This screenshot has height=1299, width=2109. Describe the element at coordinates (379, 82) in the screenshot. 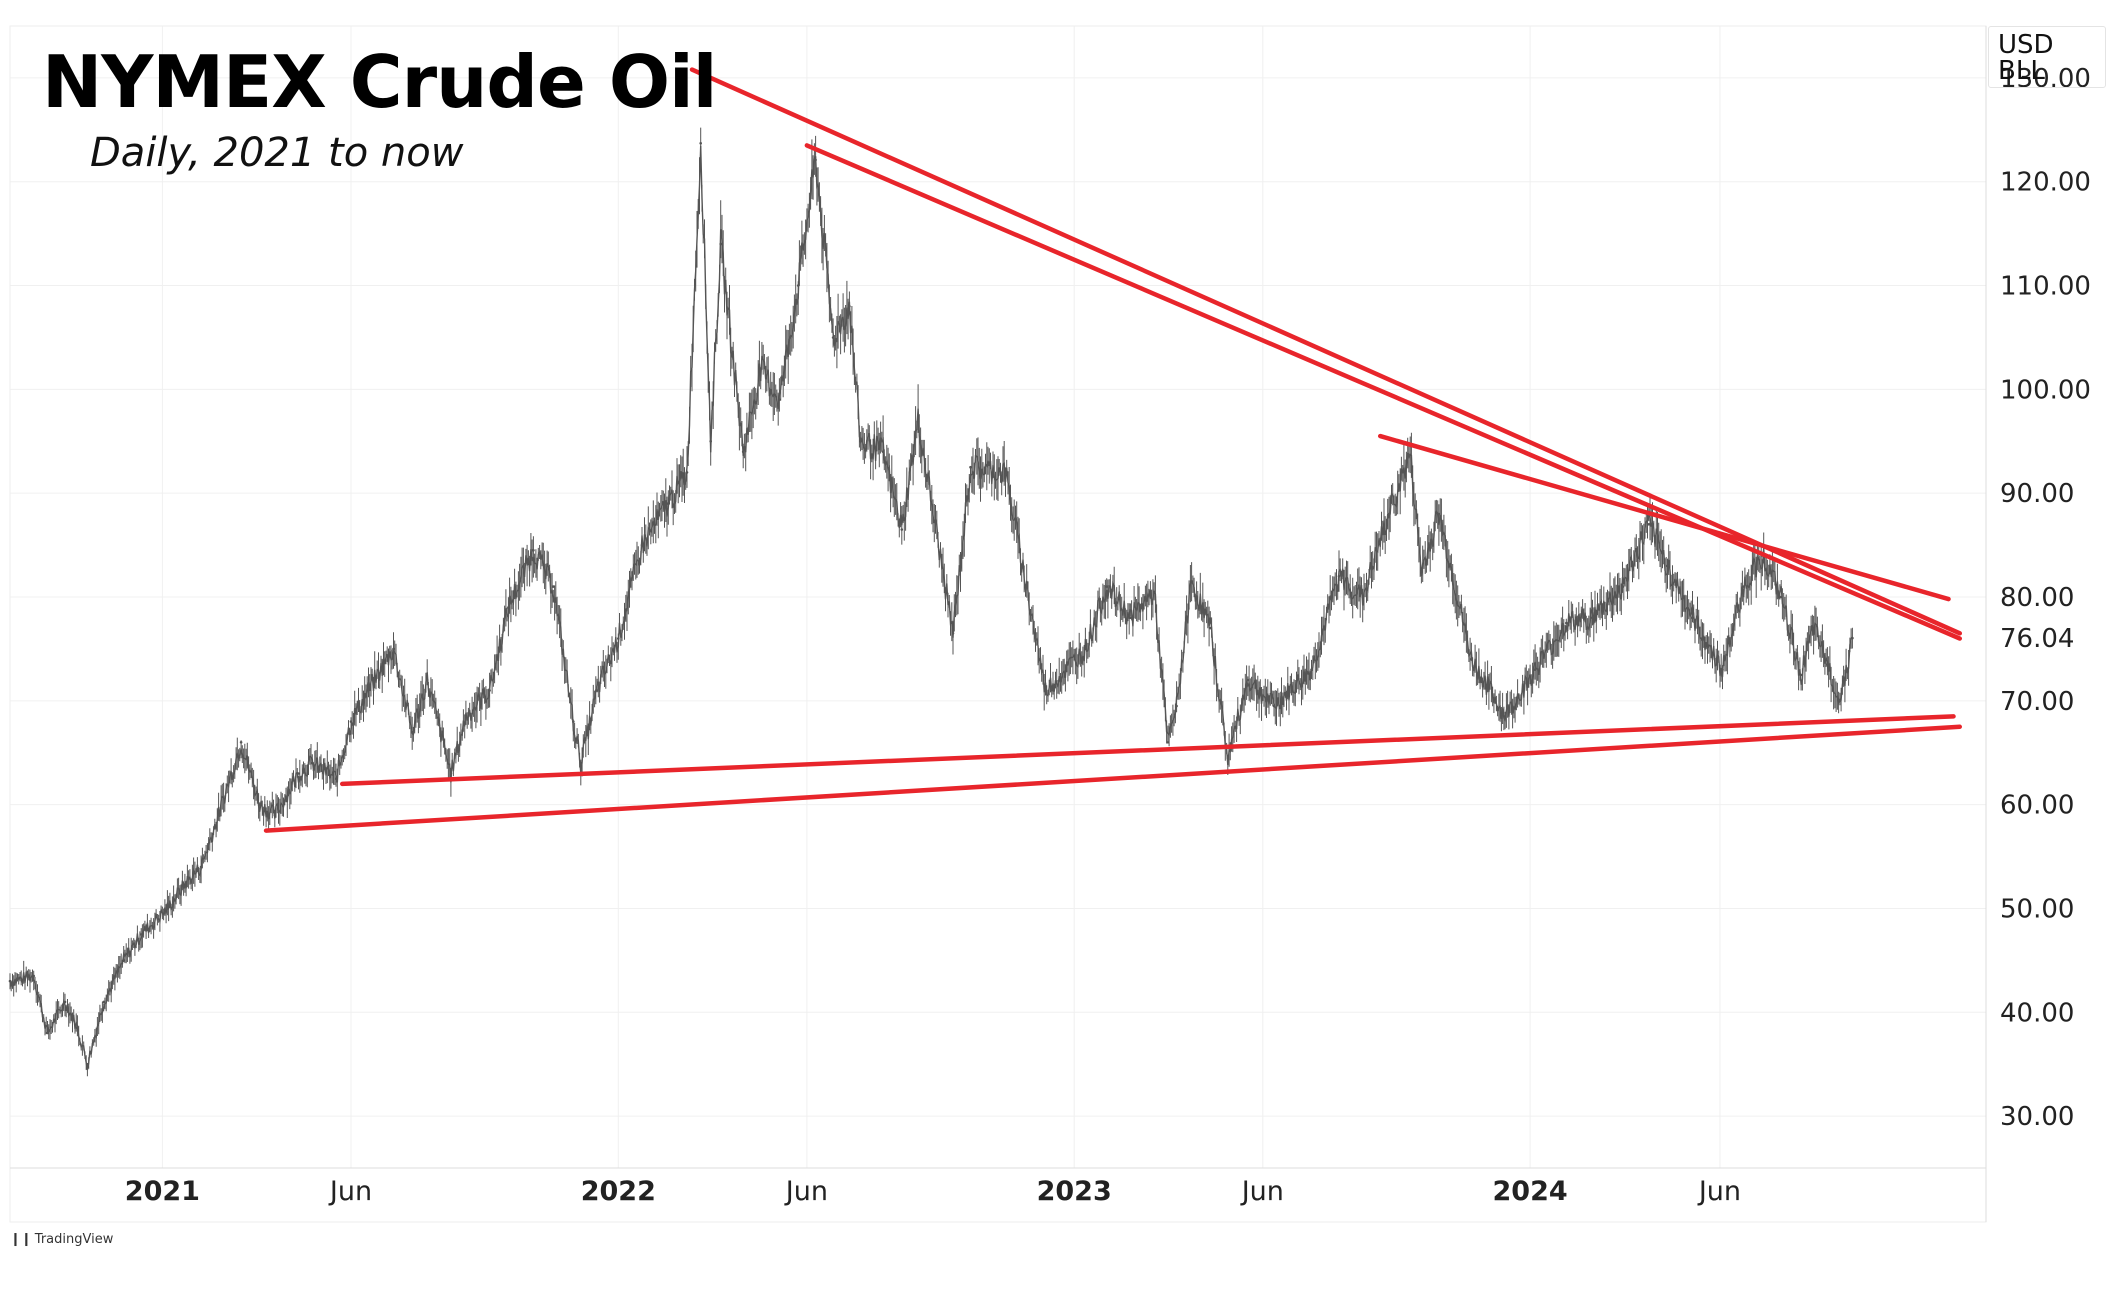

I see `chart-title: NYMEX Crude Oil` at that location.